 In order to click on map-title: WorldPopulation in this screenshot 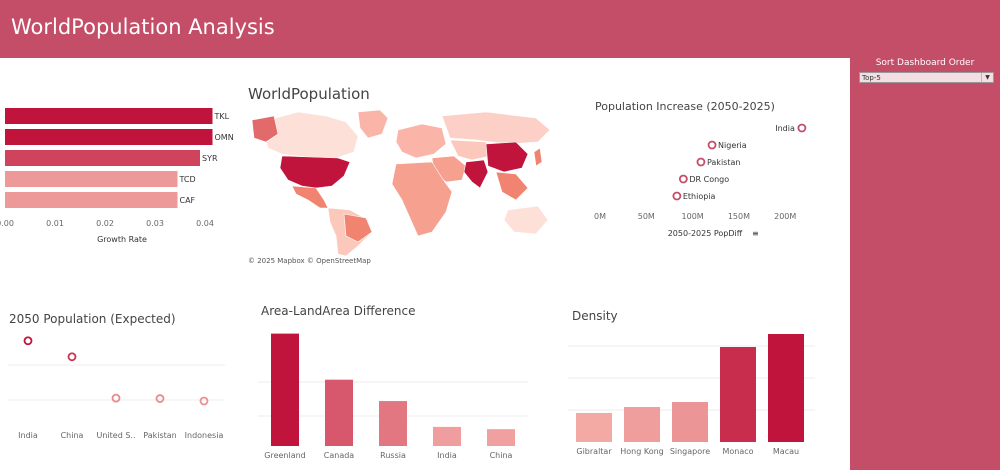, I will do `click(309, 94)`.